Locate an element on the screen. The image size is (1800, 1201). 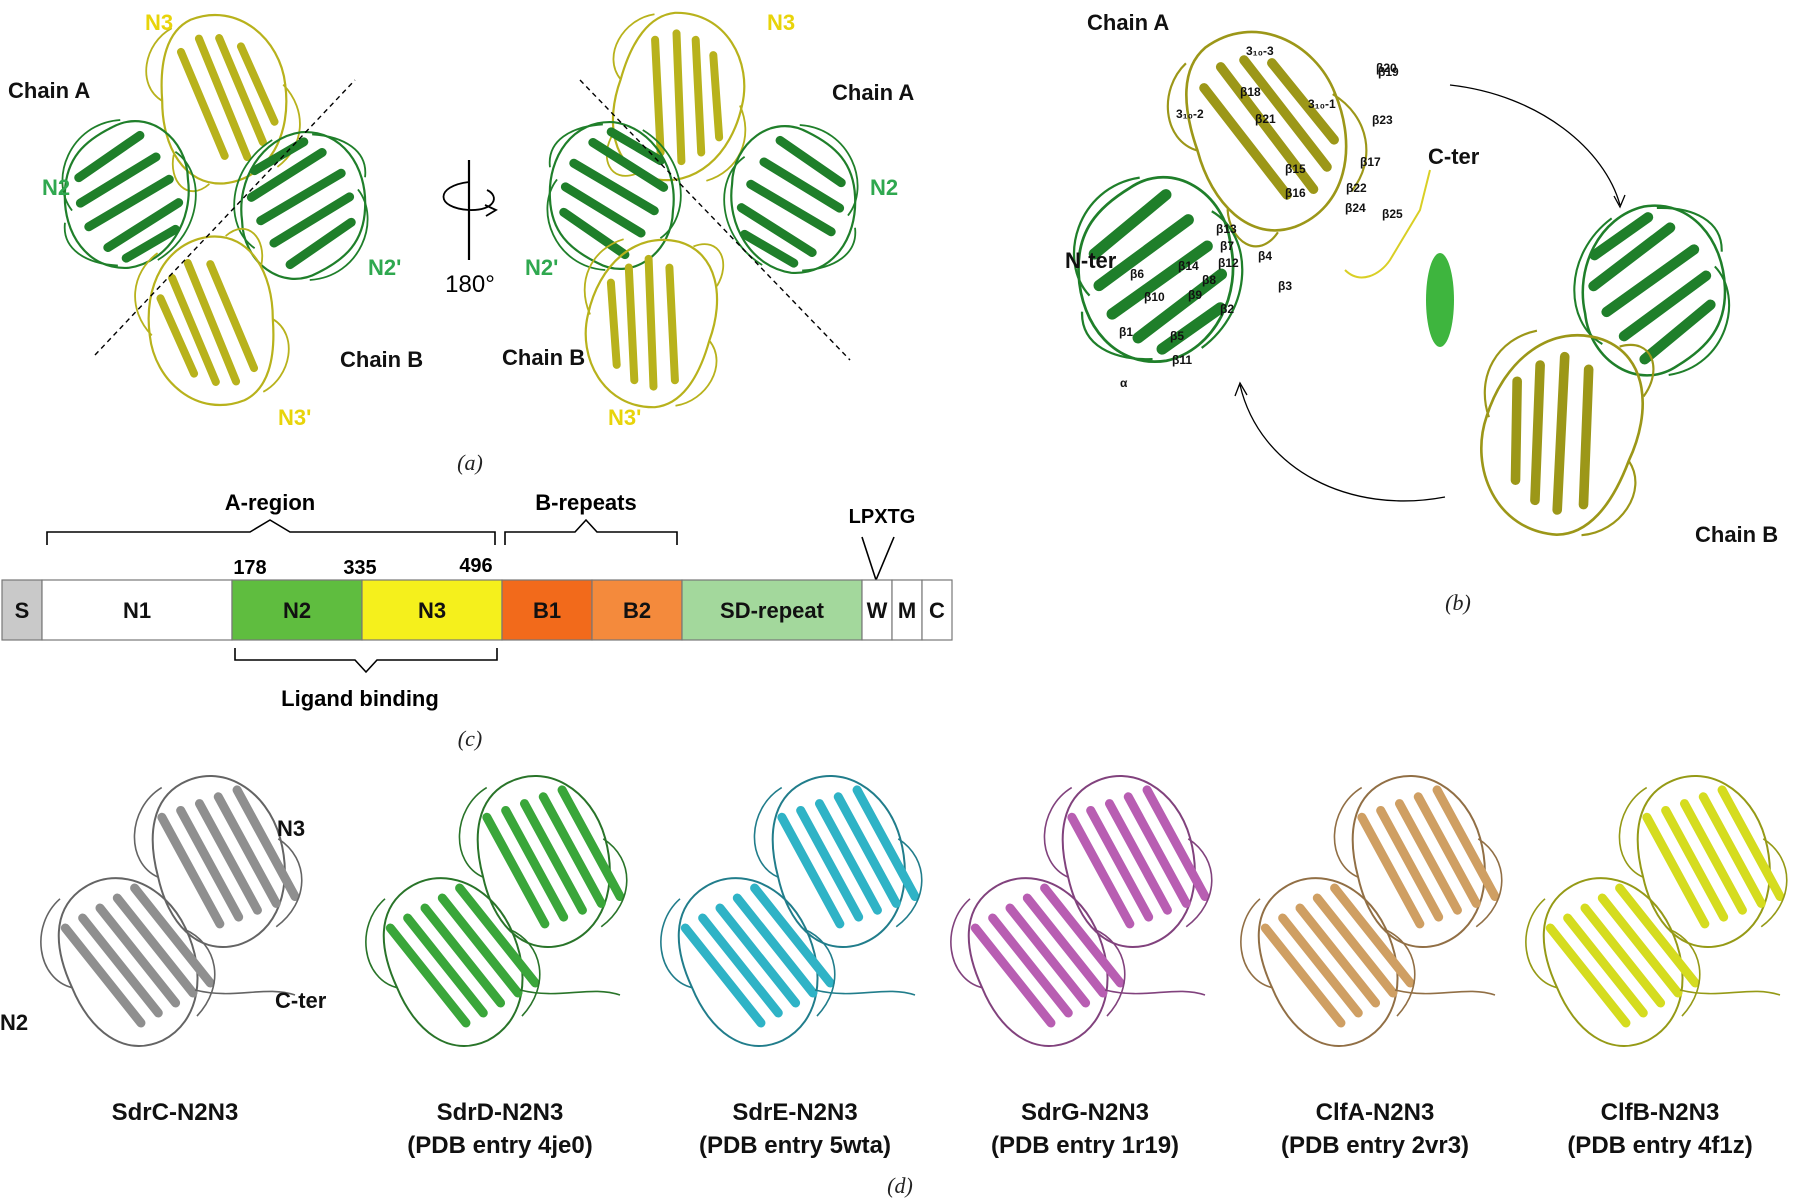
strand-label: α is located at coordinates (1124, 383).